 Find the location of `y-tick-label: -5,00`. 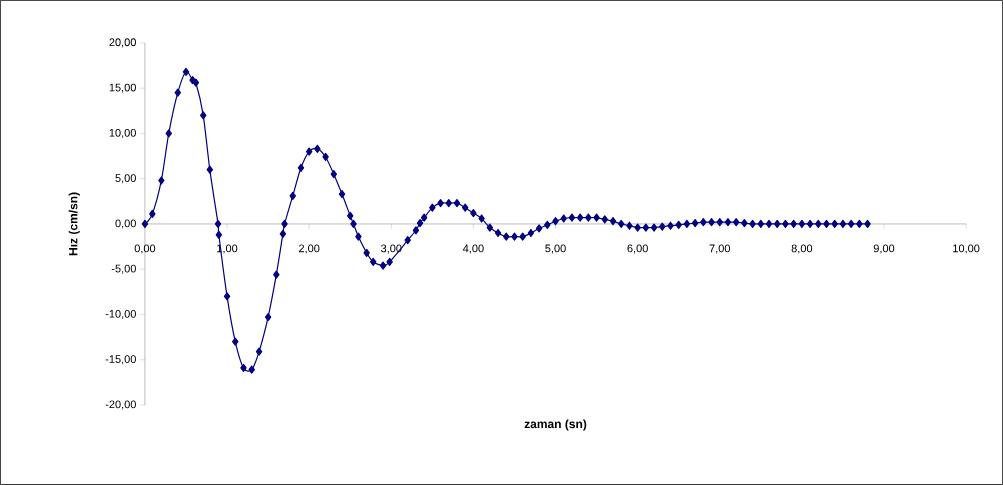

y-tick-label: -5,00 is located at coordinates (123, 269).